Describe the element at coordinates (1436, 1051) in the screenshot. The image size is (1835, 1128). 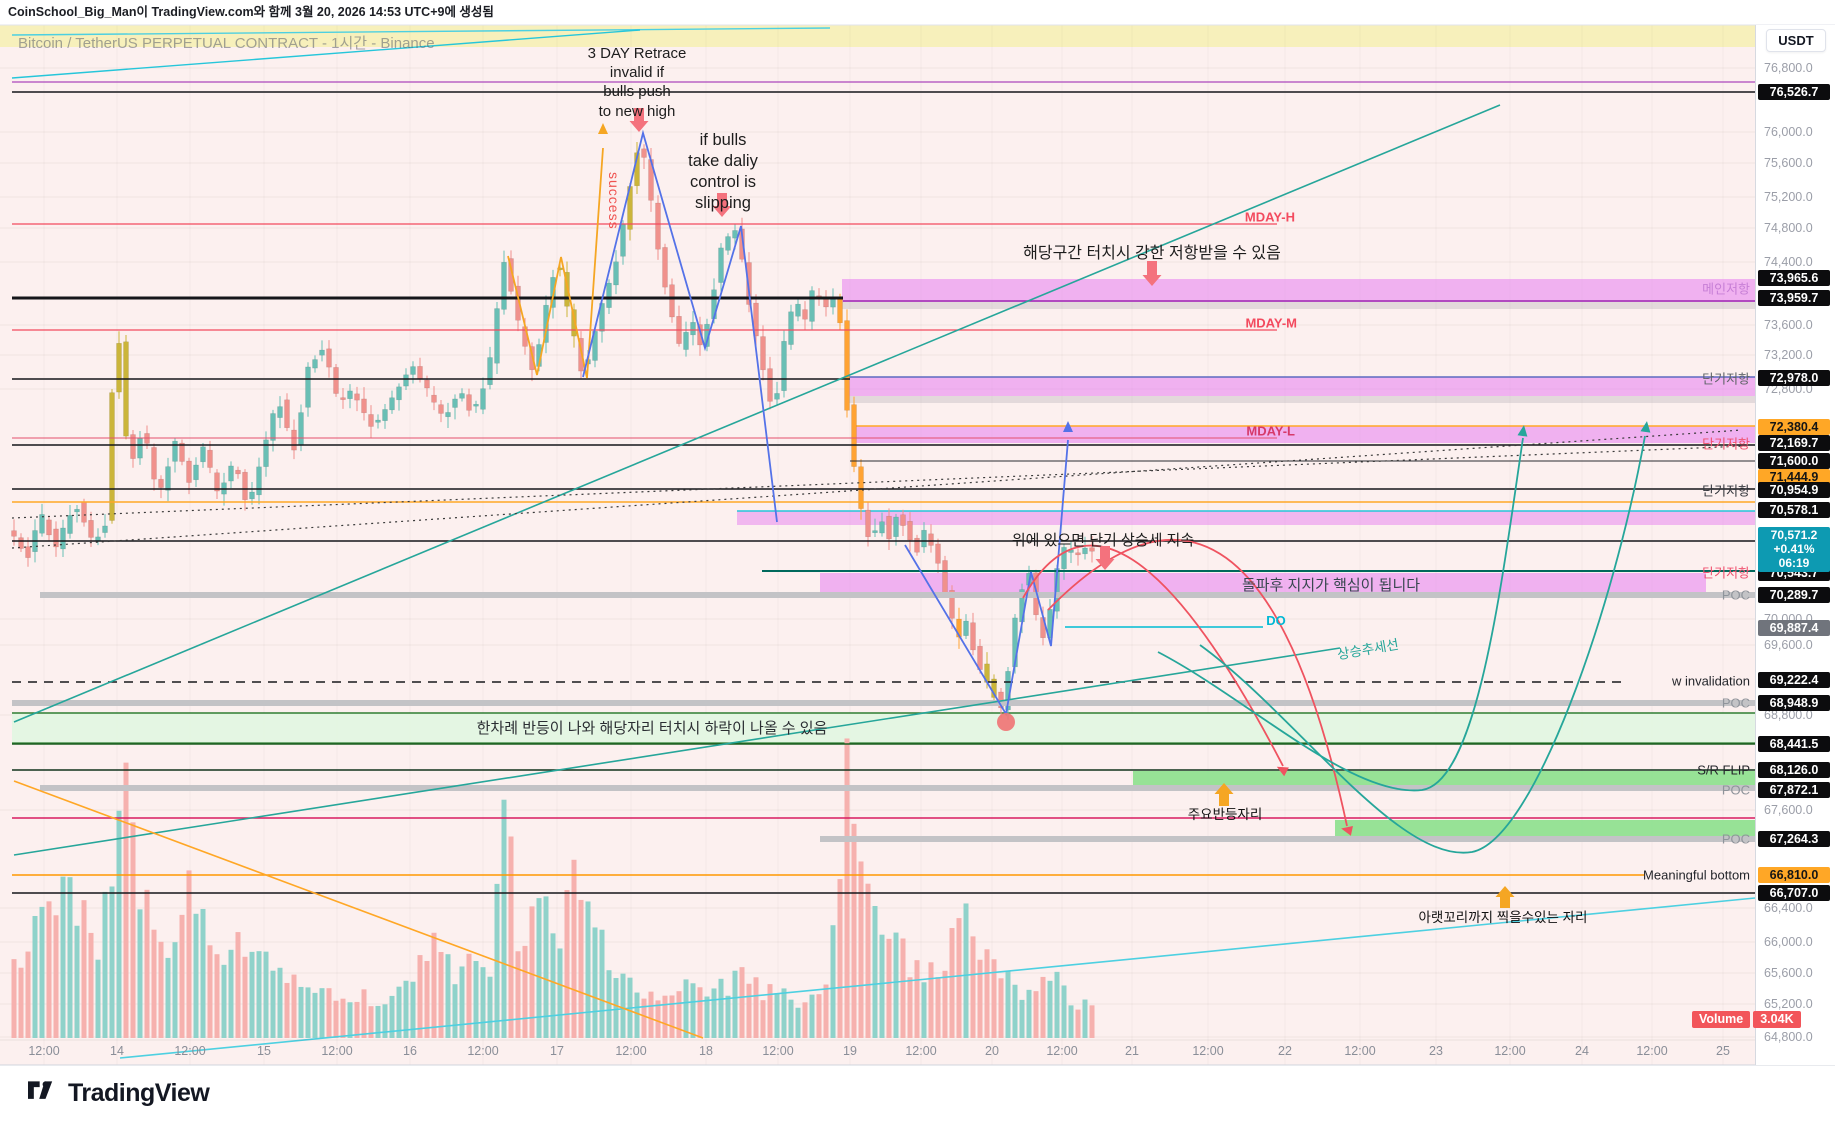
I see `time-axis-label: 23` at that location.